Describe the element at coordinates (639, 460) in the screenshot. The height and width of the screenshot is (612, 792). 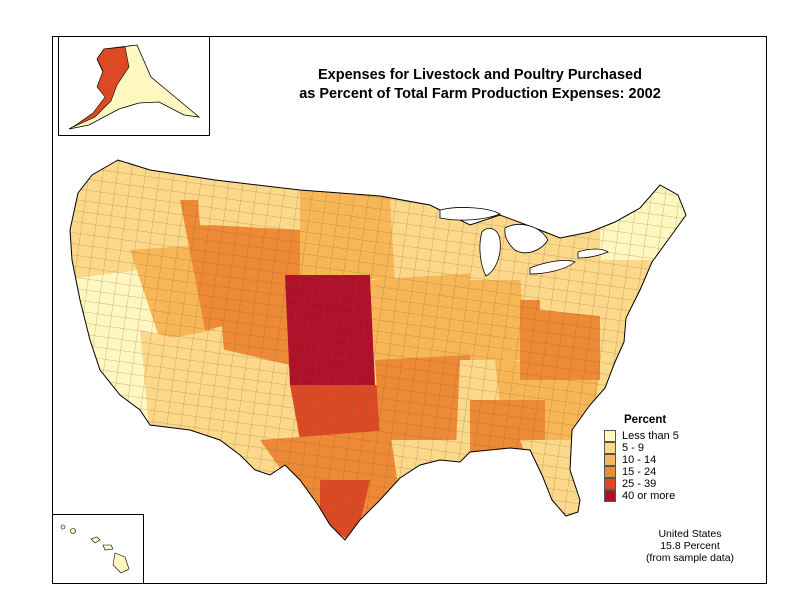
I see `legend-label: 10 - 14` at that location.